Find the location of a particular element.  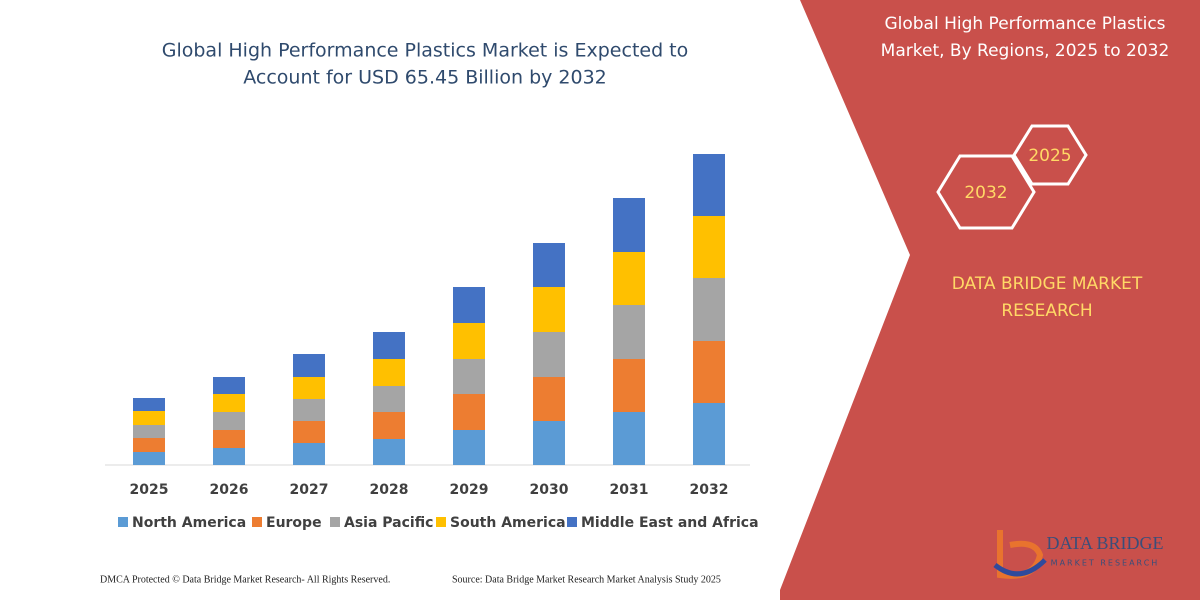

hex-label: 2032 is located at coordinates (985, 193).